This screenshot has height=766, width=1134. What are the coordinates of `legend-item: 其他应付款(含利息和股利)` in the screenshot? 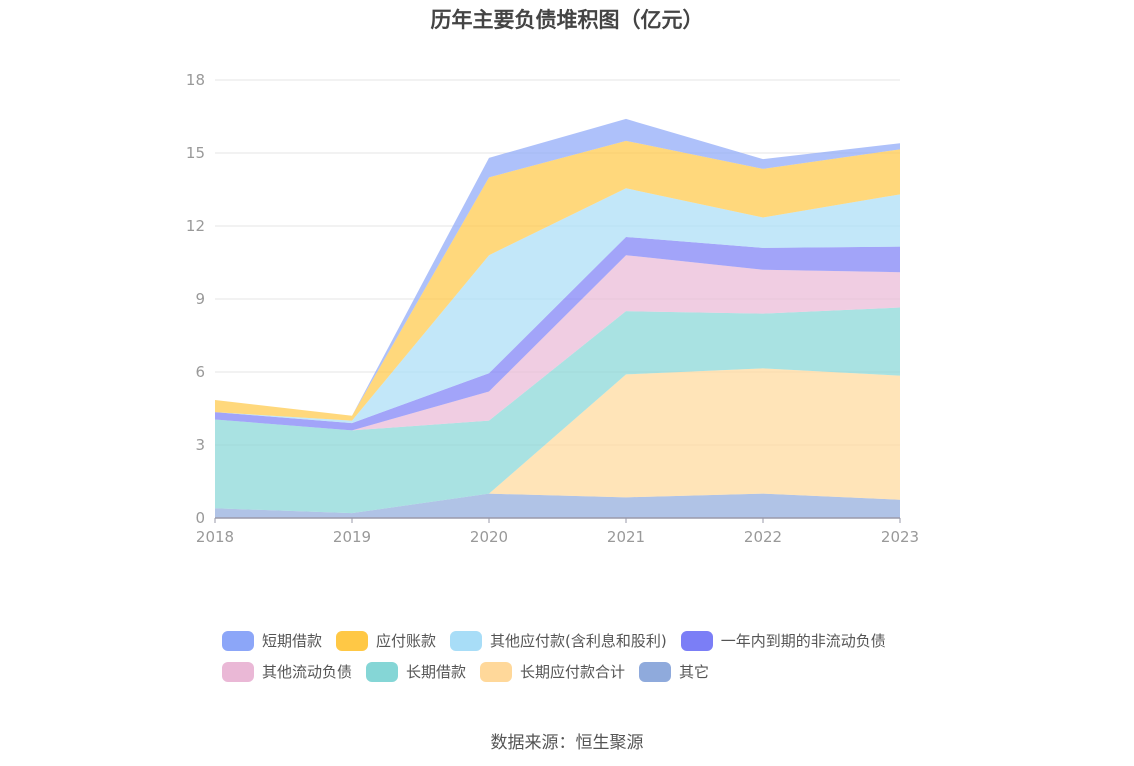 It's located at (558, 640).